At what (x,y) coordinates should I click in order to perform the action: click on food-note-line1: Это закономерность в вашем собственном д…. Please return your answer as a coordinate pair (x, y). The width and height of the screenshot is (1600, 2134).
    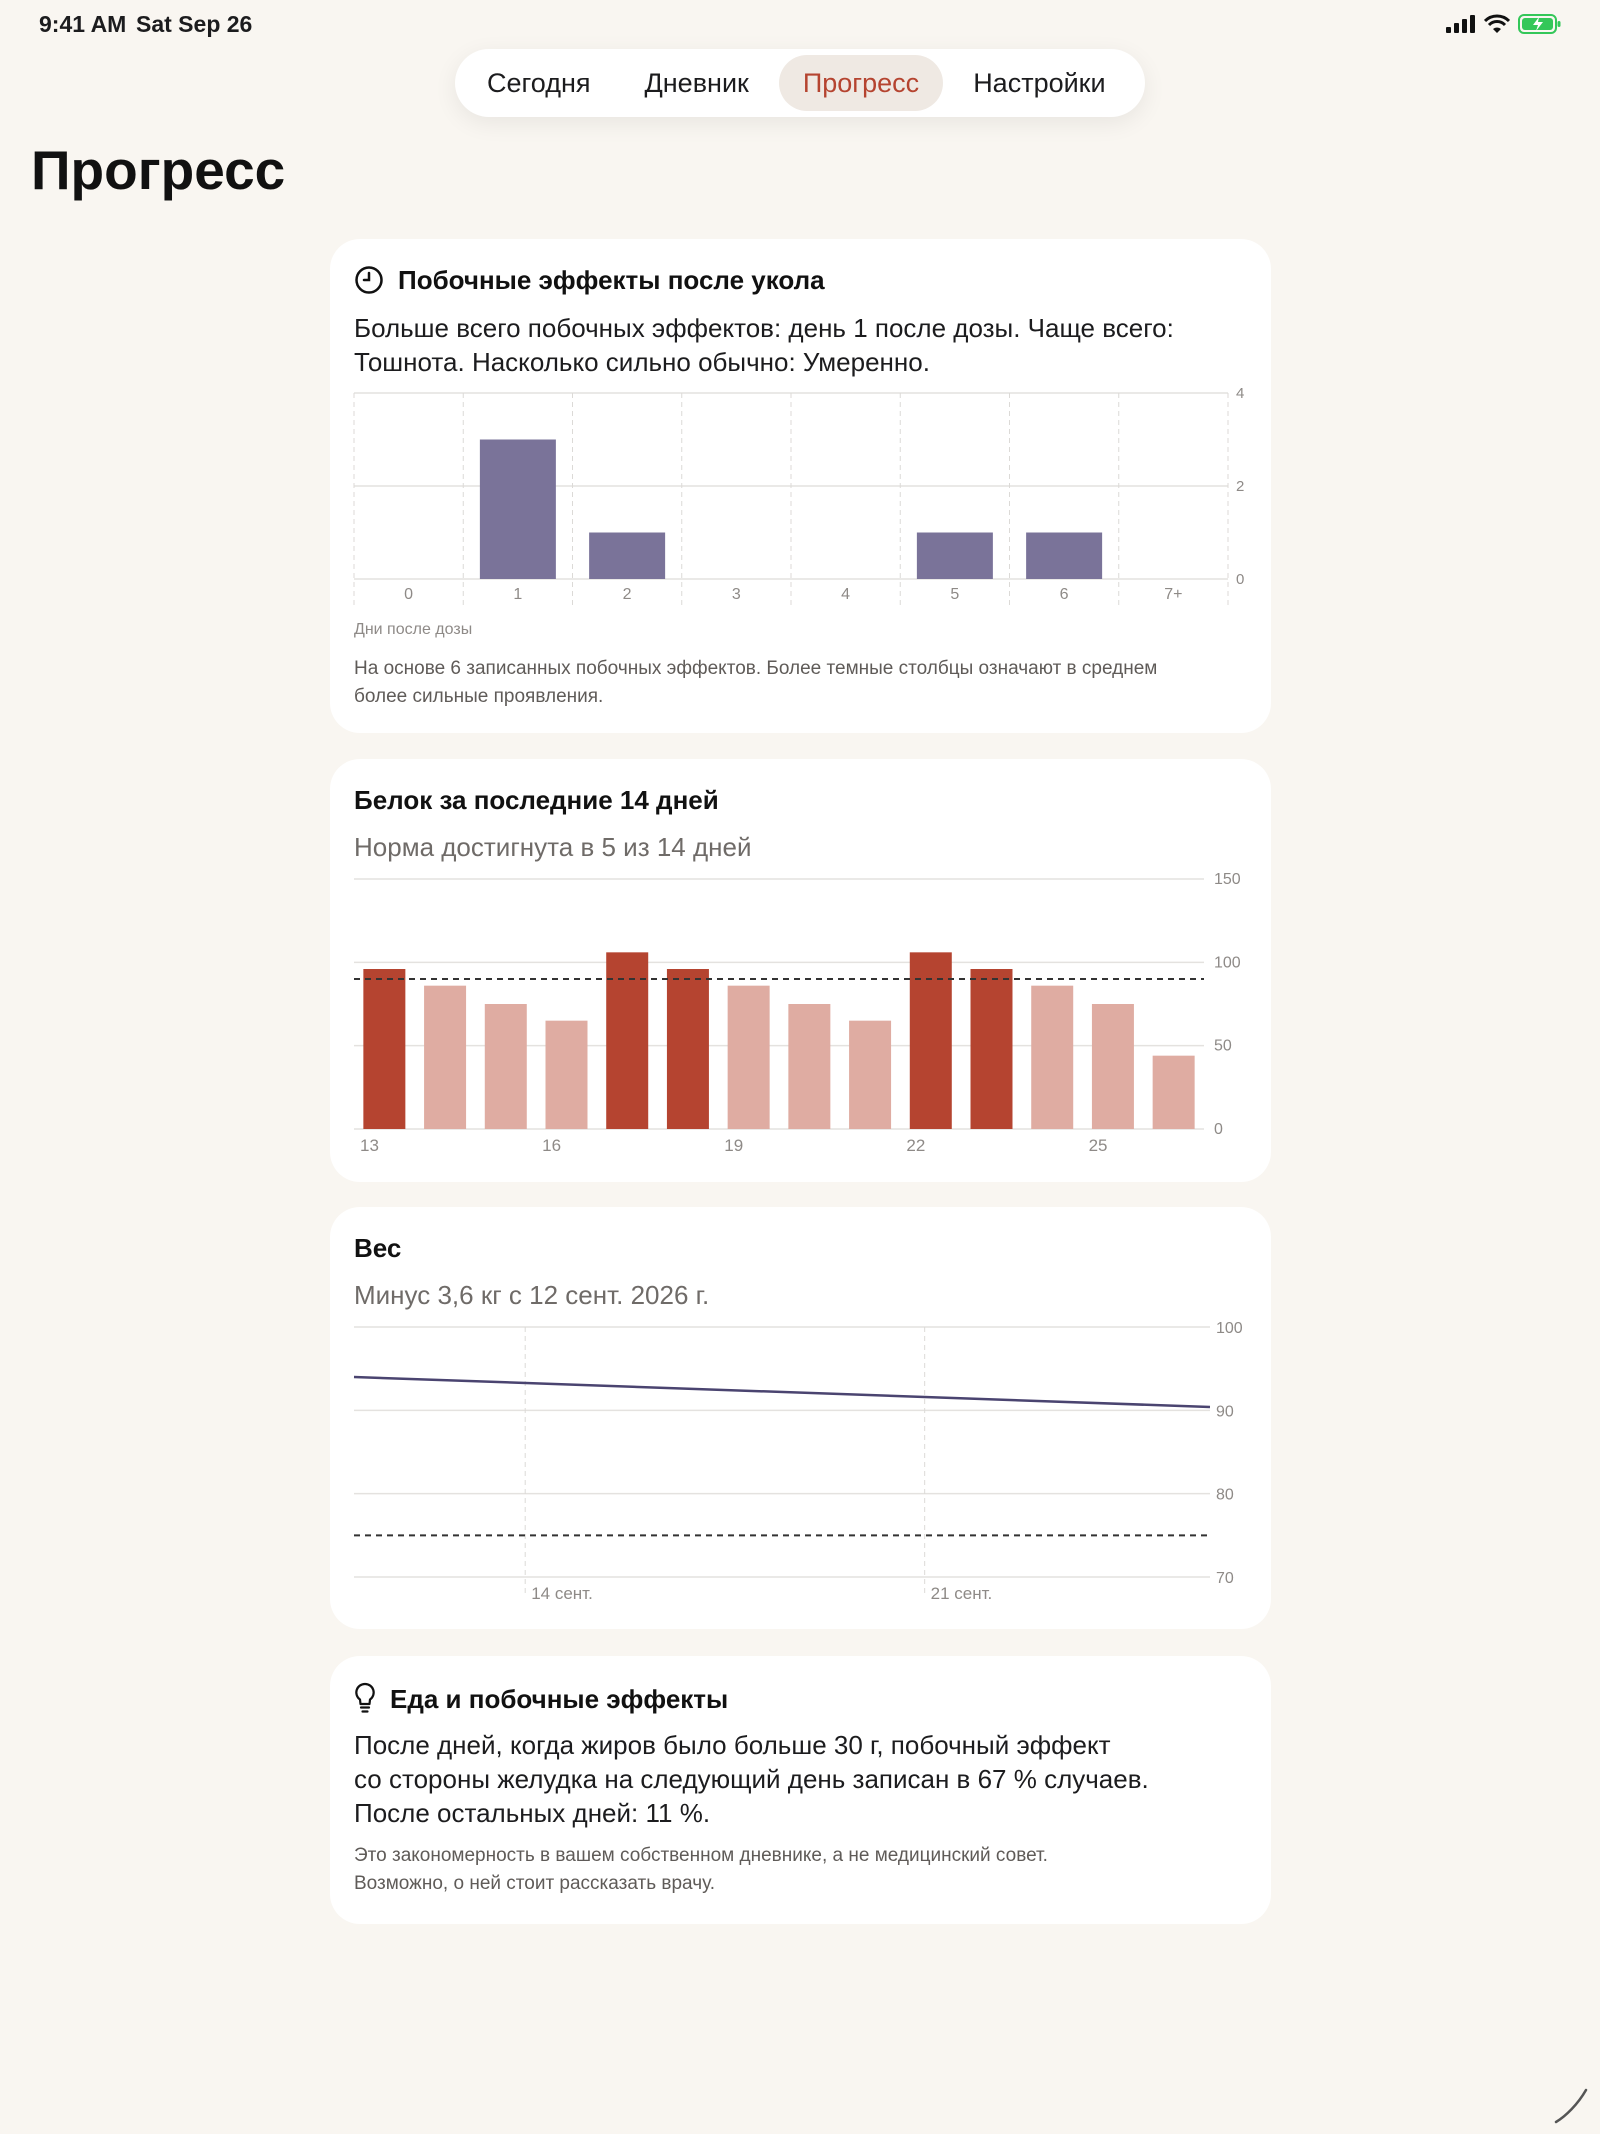
    Looking at the image, I should click on (701, 1855).